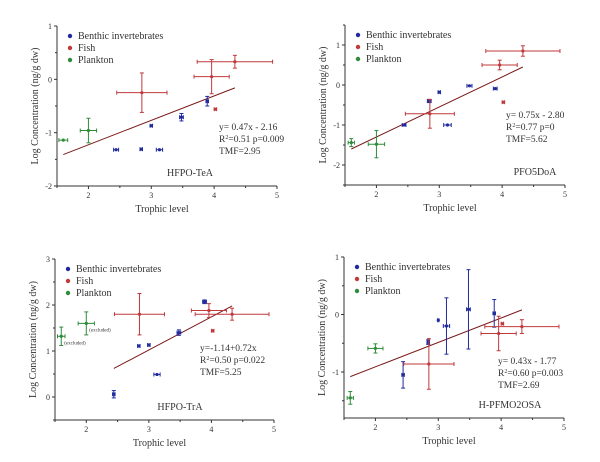  I want to click on regression-annotation: y=-1.14+0.72x R2=0.50 p=0.022 TMF=5.25, so click(232, 361).